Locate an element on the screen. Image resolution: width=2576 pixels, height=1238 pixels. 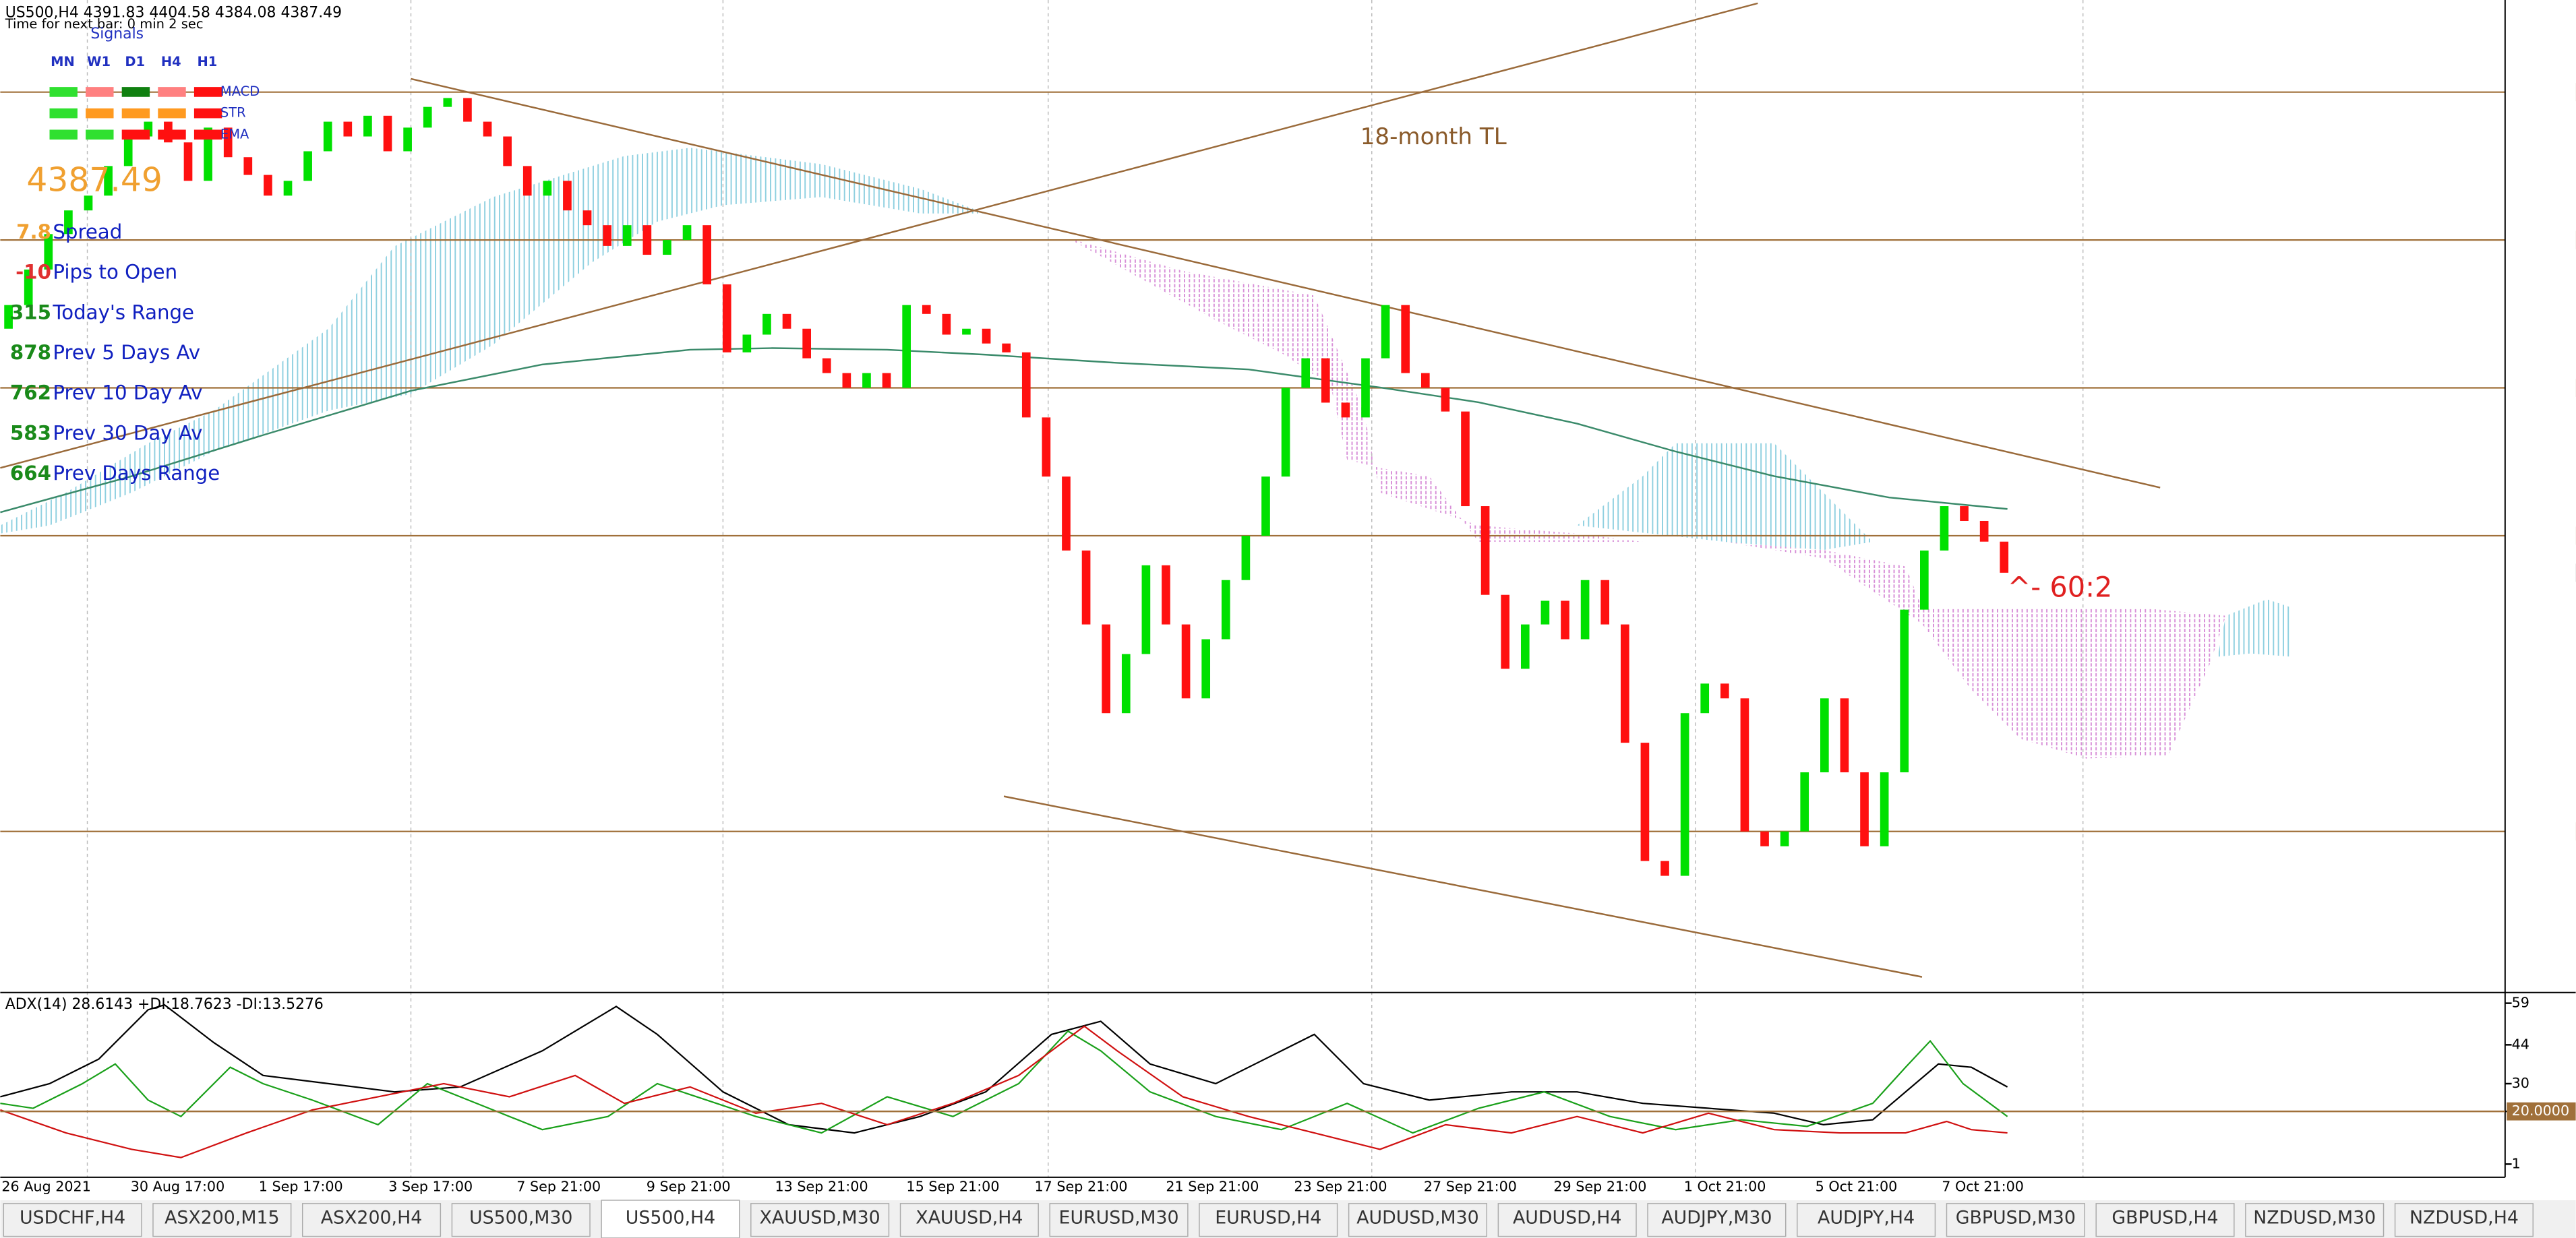
tab-label: AUDJPY,H4 is located at coordinates (1867, 1218).